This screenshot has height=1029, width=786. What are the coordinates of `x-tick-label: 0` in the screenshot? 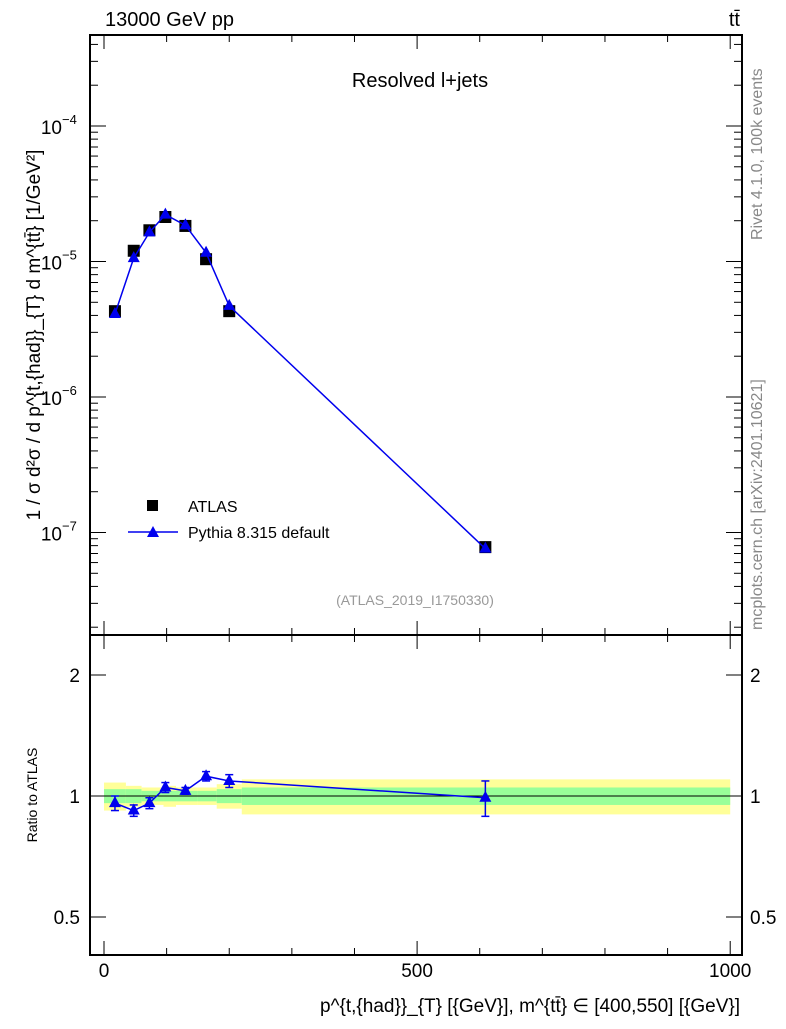 It's located at (104, 971).